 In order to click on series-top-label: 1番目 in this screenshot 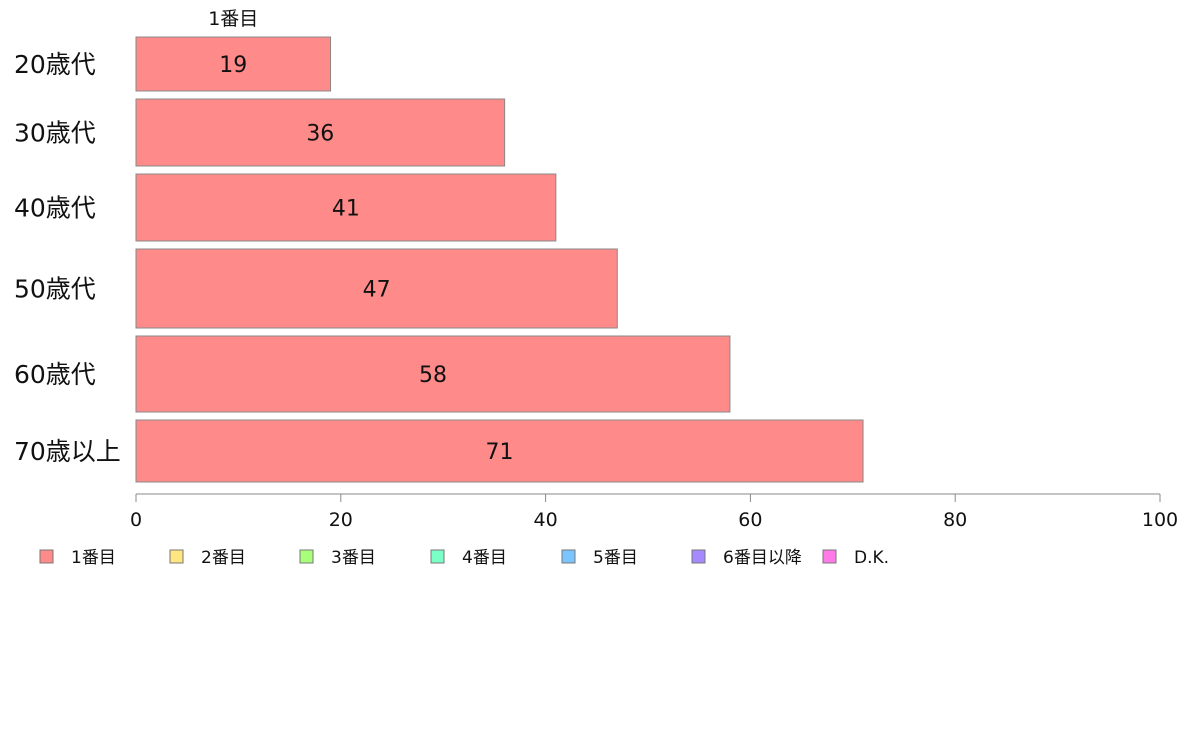, I will do `click(233, 19)`.